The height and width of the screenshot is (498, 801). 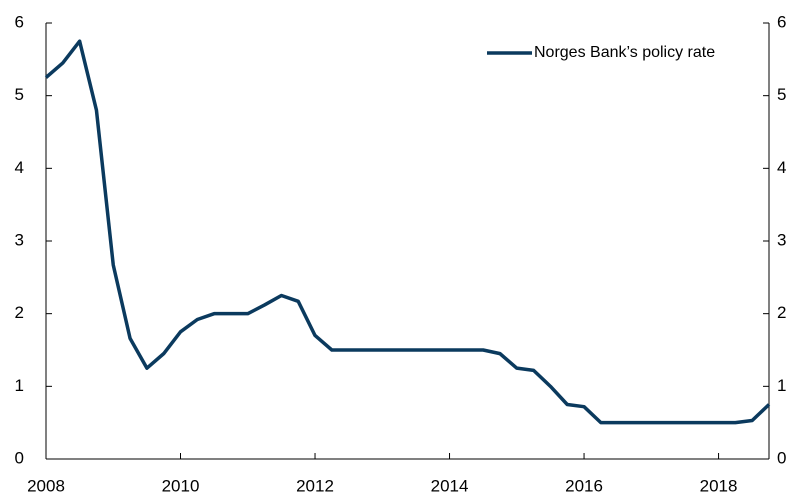 What do you see at coordinates (315, 485) in the screenshot?
I see `x-tick-label: 2012` at bounding box center [315, 485].